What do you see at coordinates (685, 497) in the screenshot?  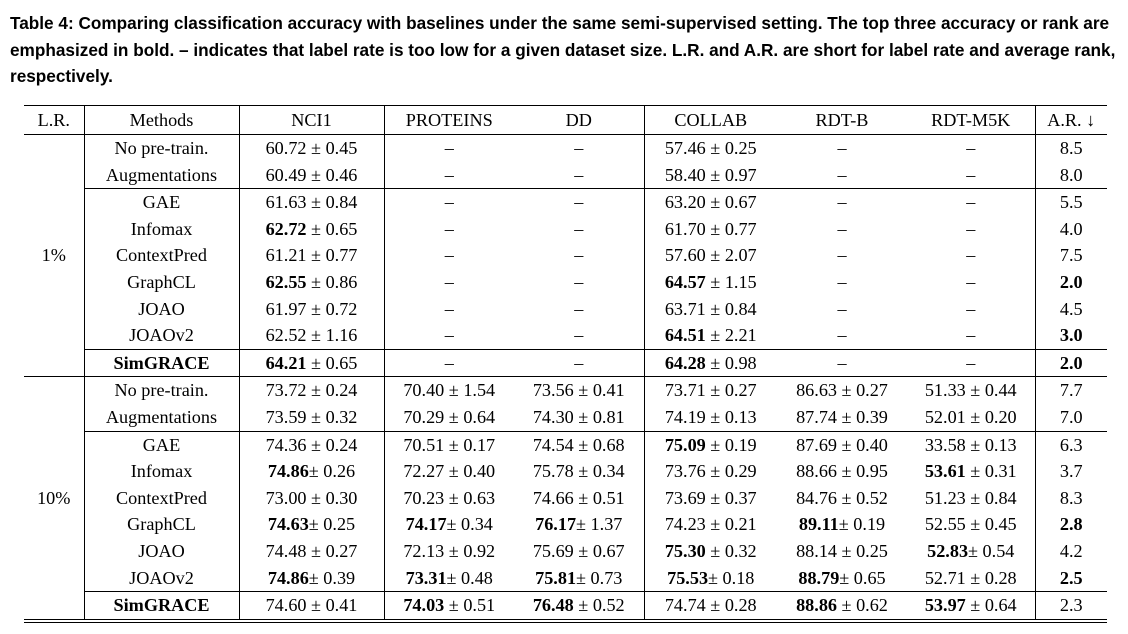 I see `accuracy-value: 73.69` at bounding box center [685, 497].